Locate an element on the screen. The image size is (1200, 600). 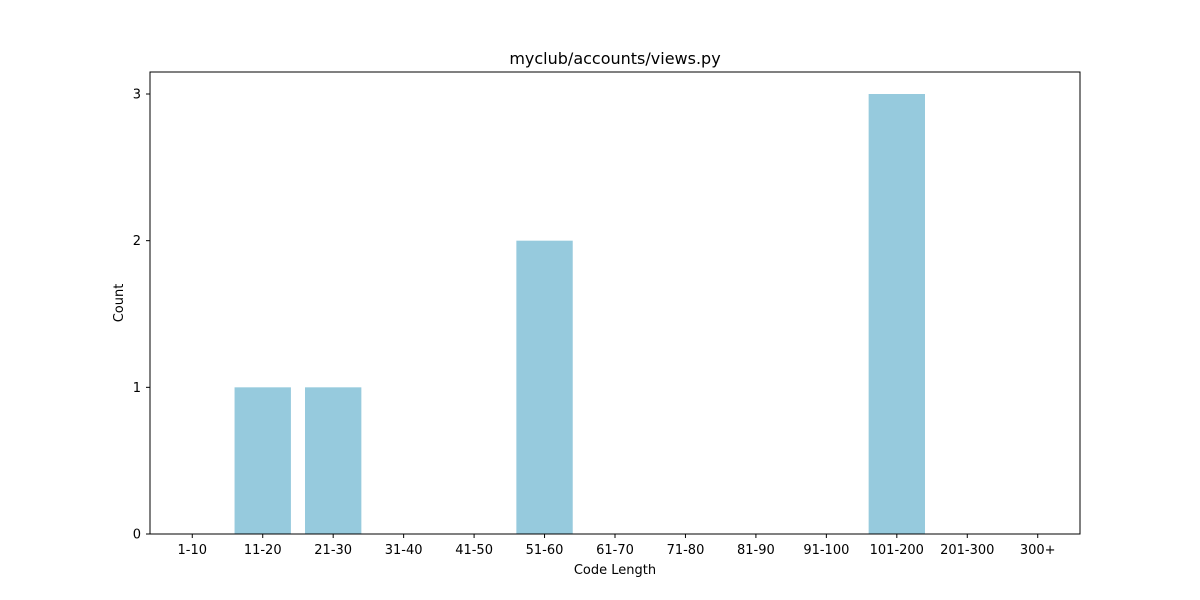
x-tick-label: 201-300 is located at coordinates (967, 550).